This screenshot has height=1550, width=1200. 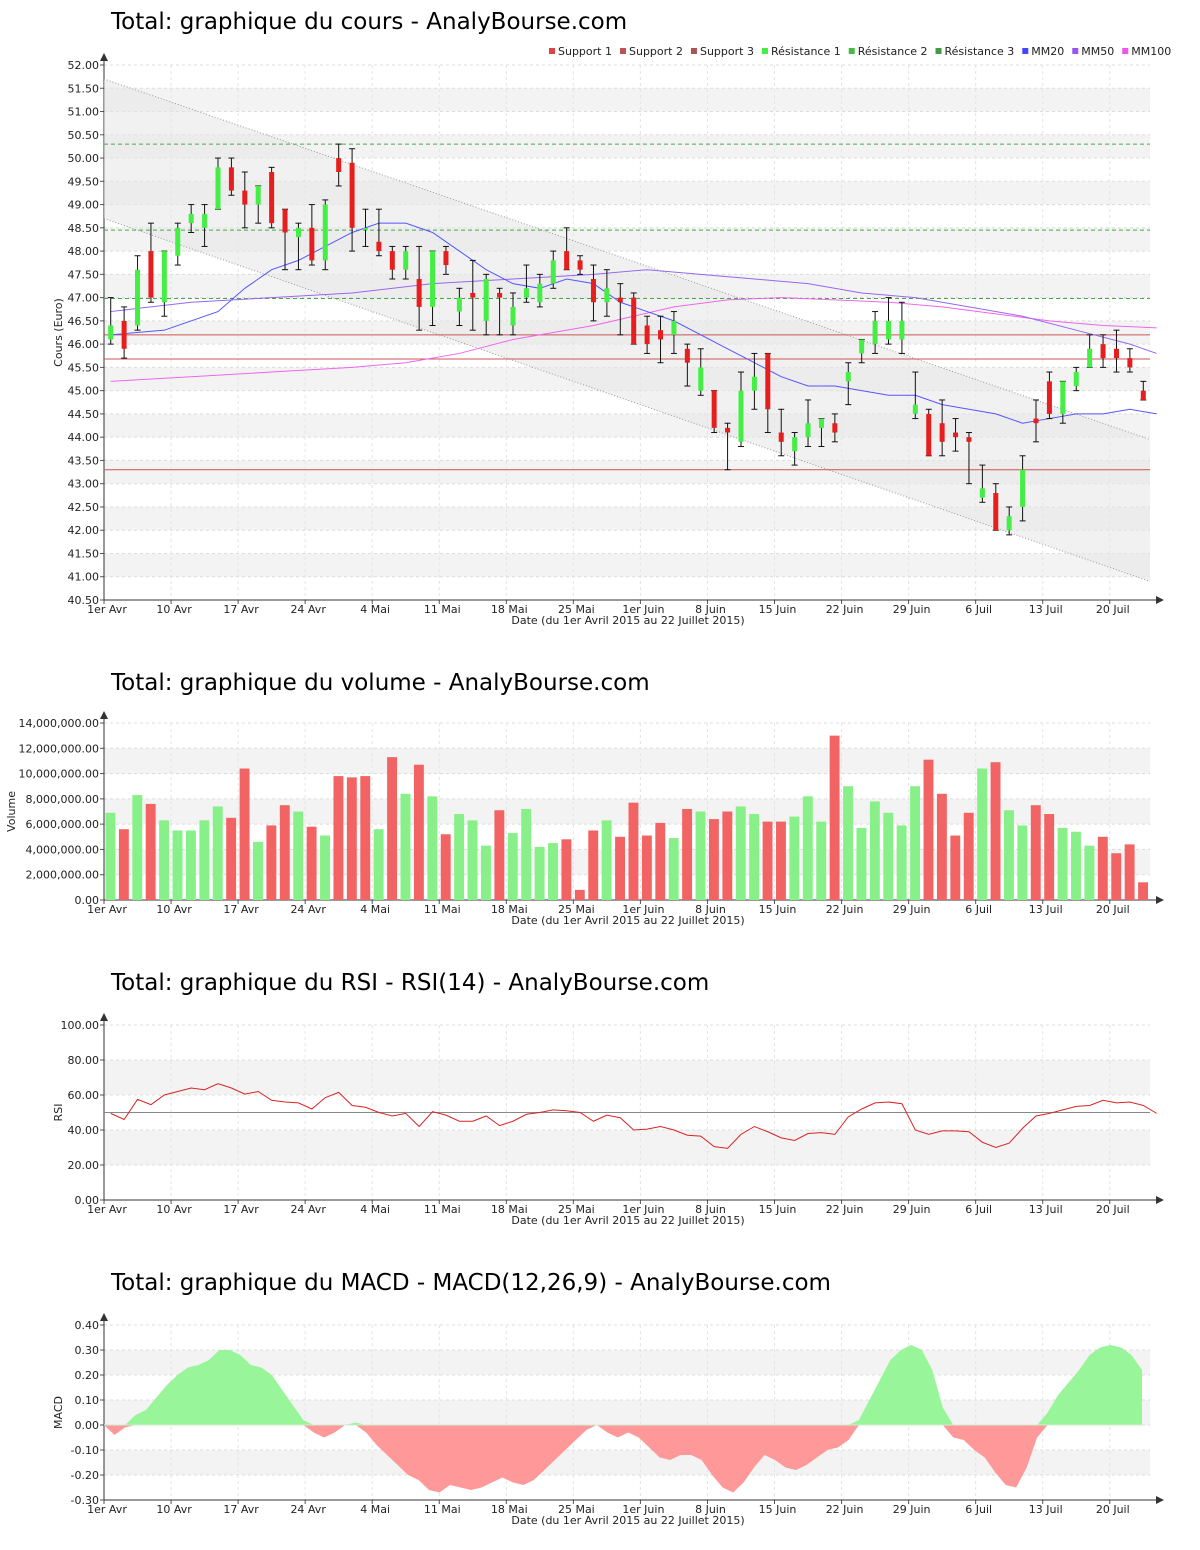 What do you see at coordinates (1151, 51) in the screenshot?
I see `legend-label: MM100` at bounding box center [1151, 51].